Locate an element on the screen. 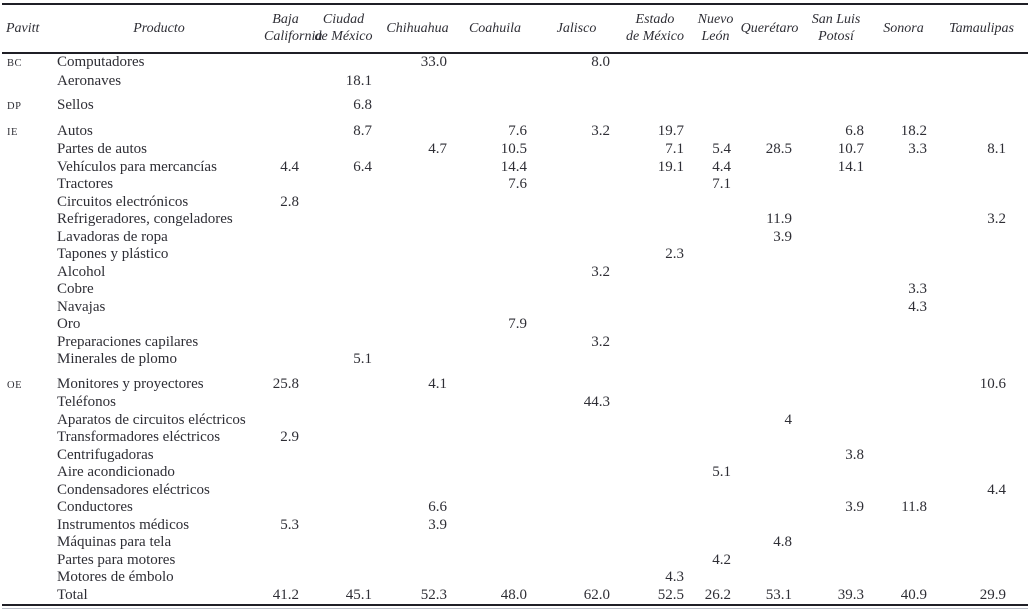 This screenshot has height=609, width=1030. value-cell: 4.2 is located at coordinates (721, 559).